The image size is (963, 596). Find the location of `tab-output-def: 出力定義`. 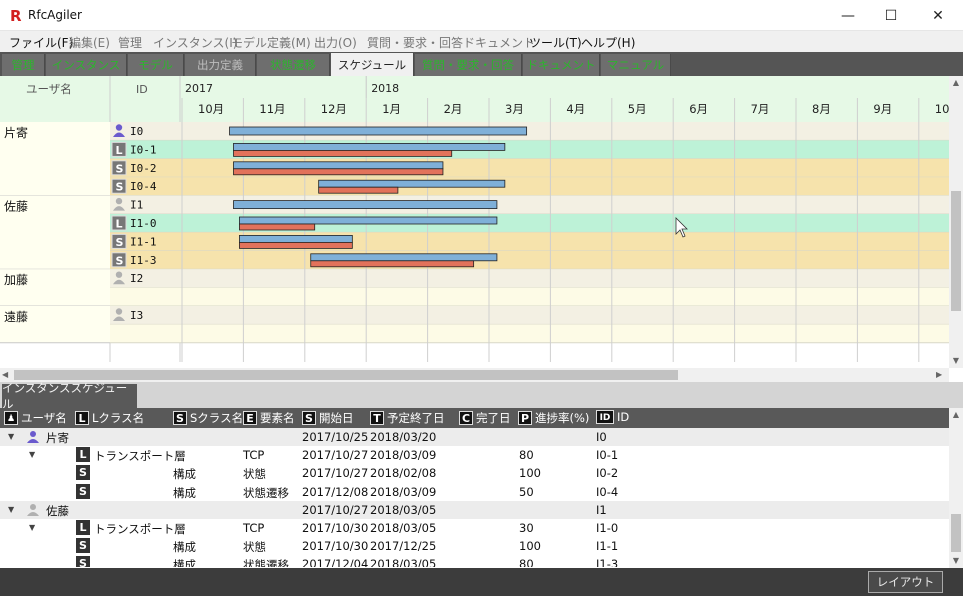

tab-output-def: 出力定義 is located at coordinates (220, 65).